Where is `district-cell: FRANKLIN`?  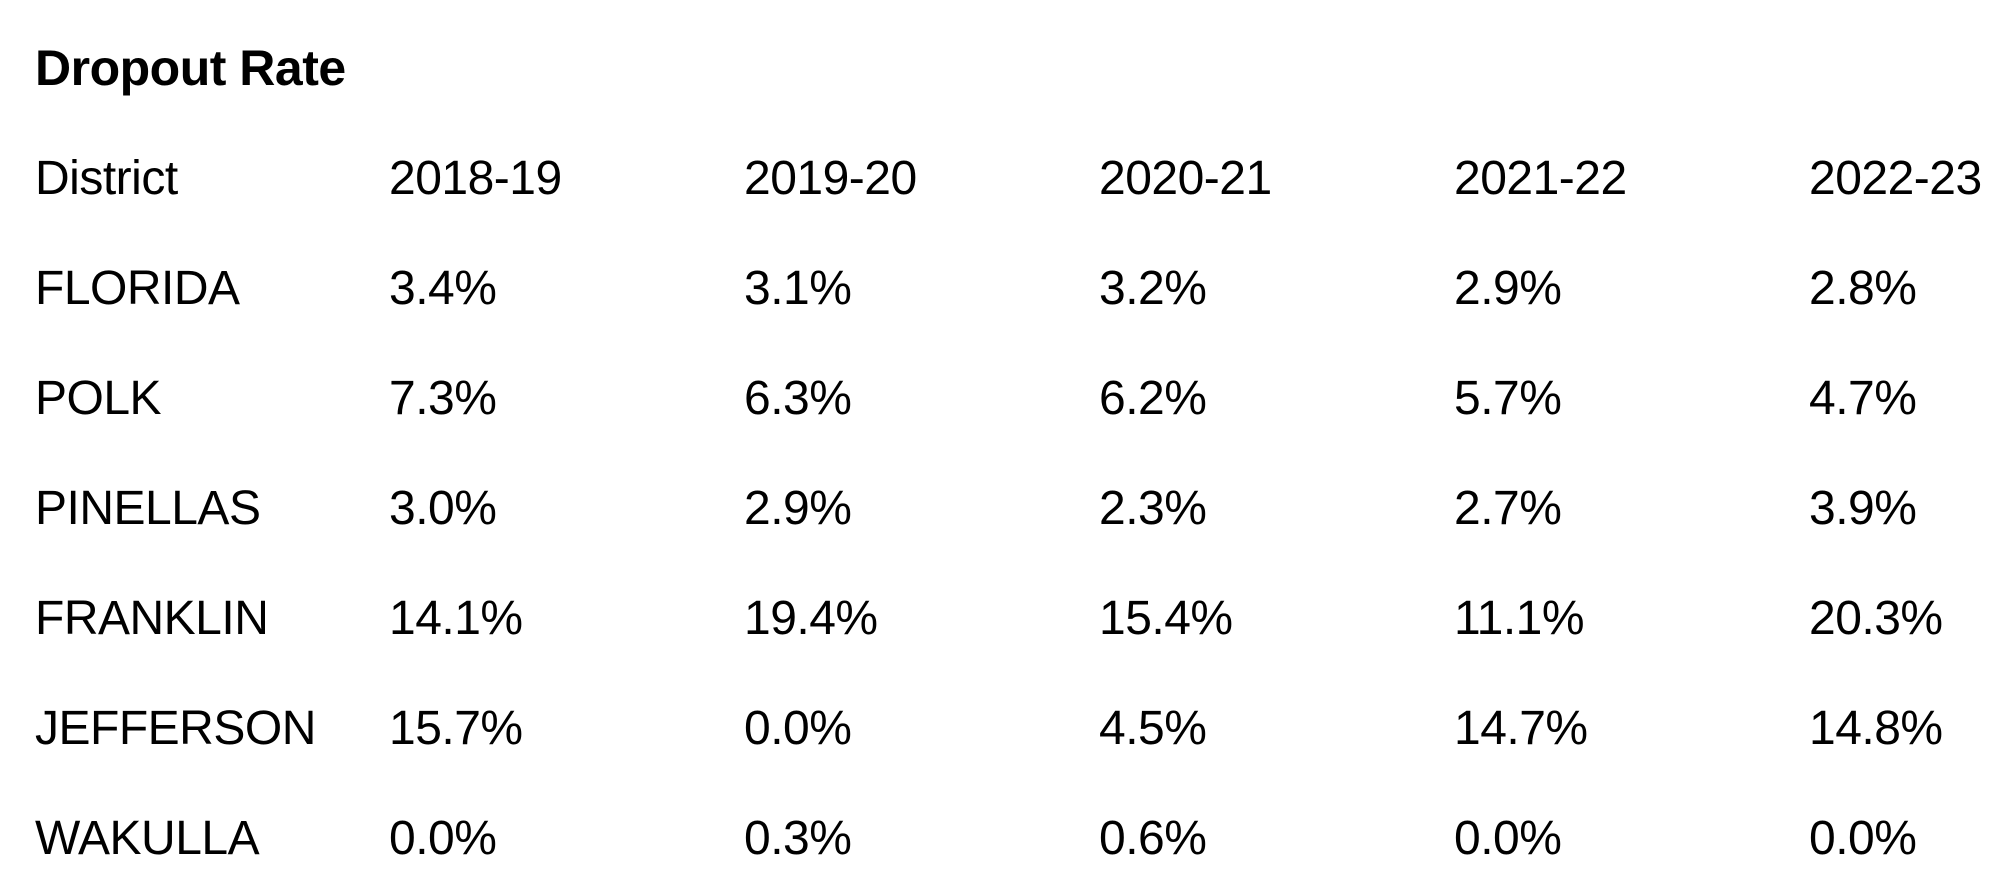 district-cell: FRANKLIN is located at coordinates (152, 618).